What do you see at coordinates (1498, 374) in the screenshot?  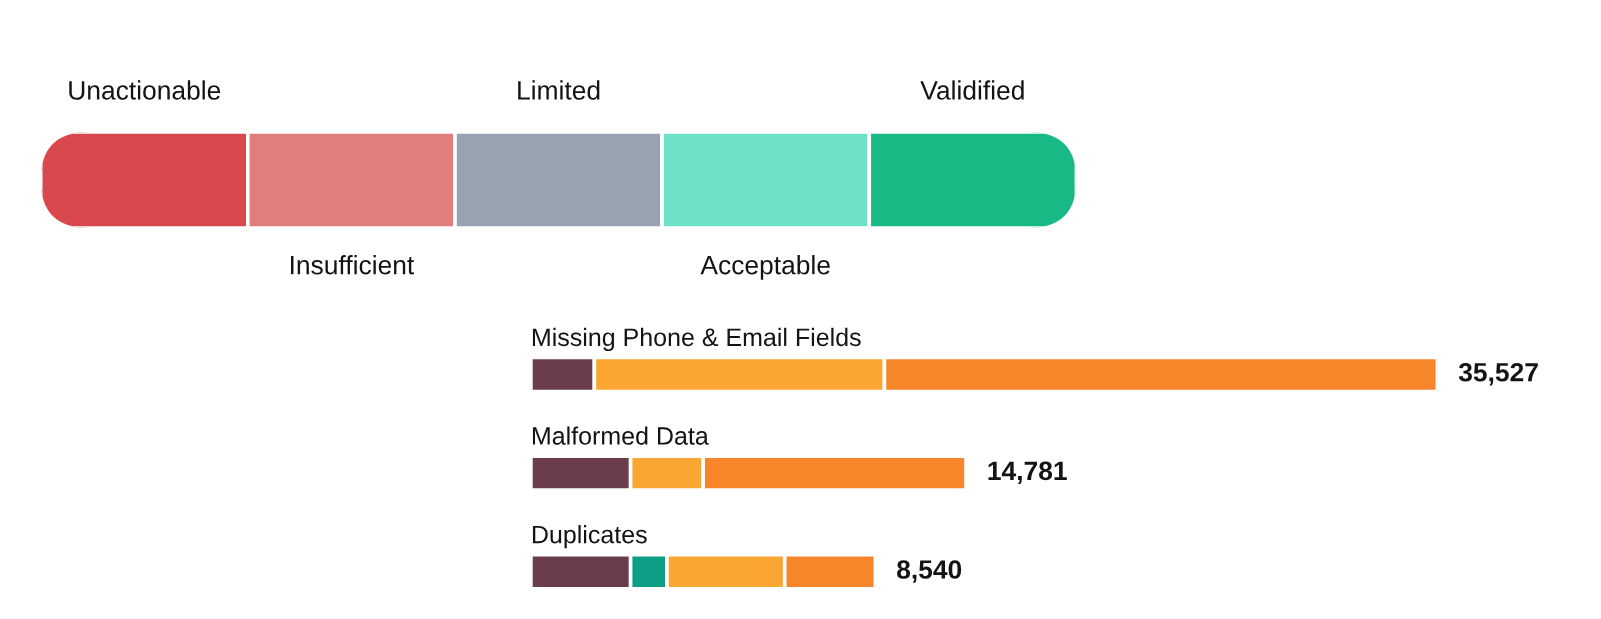 I see `annotation: 35,527` at bounding box center [1498, 374].